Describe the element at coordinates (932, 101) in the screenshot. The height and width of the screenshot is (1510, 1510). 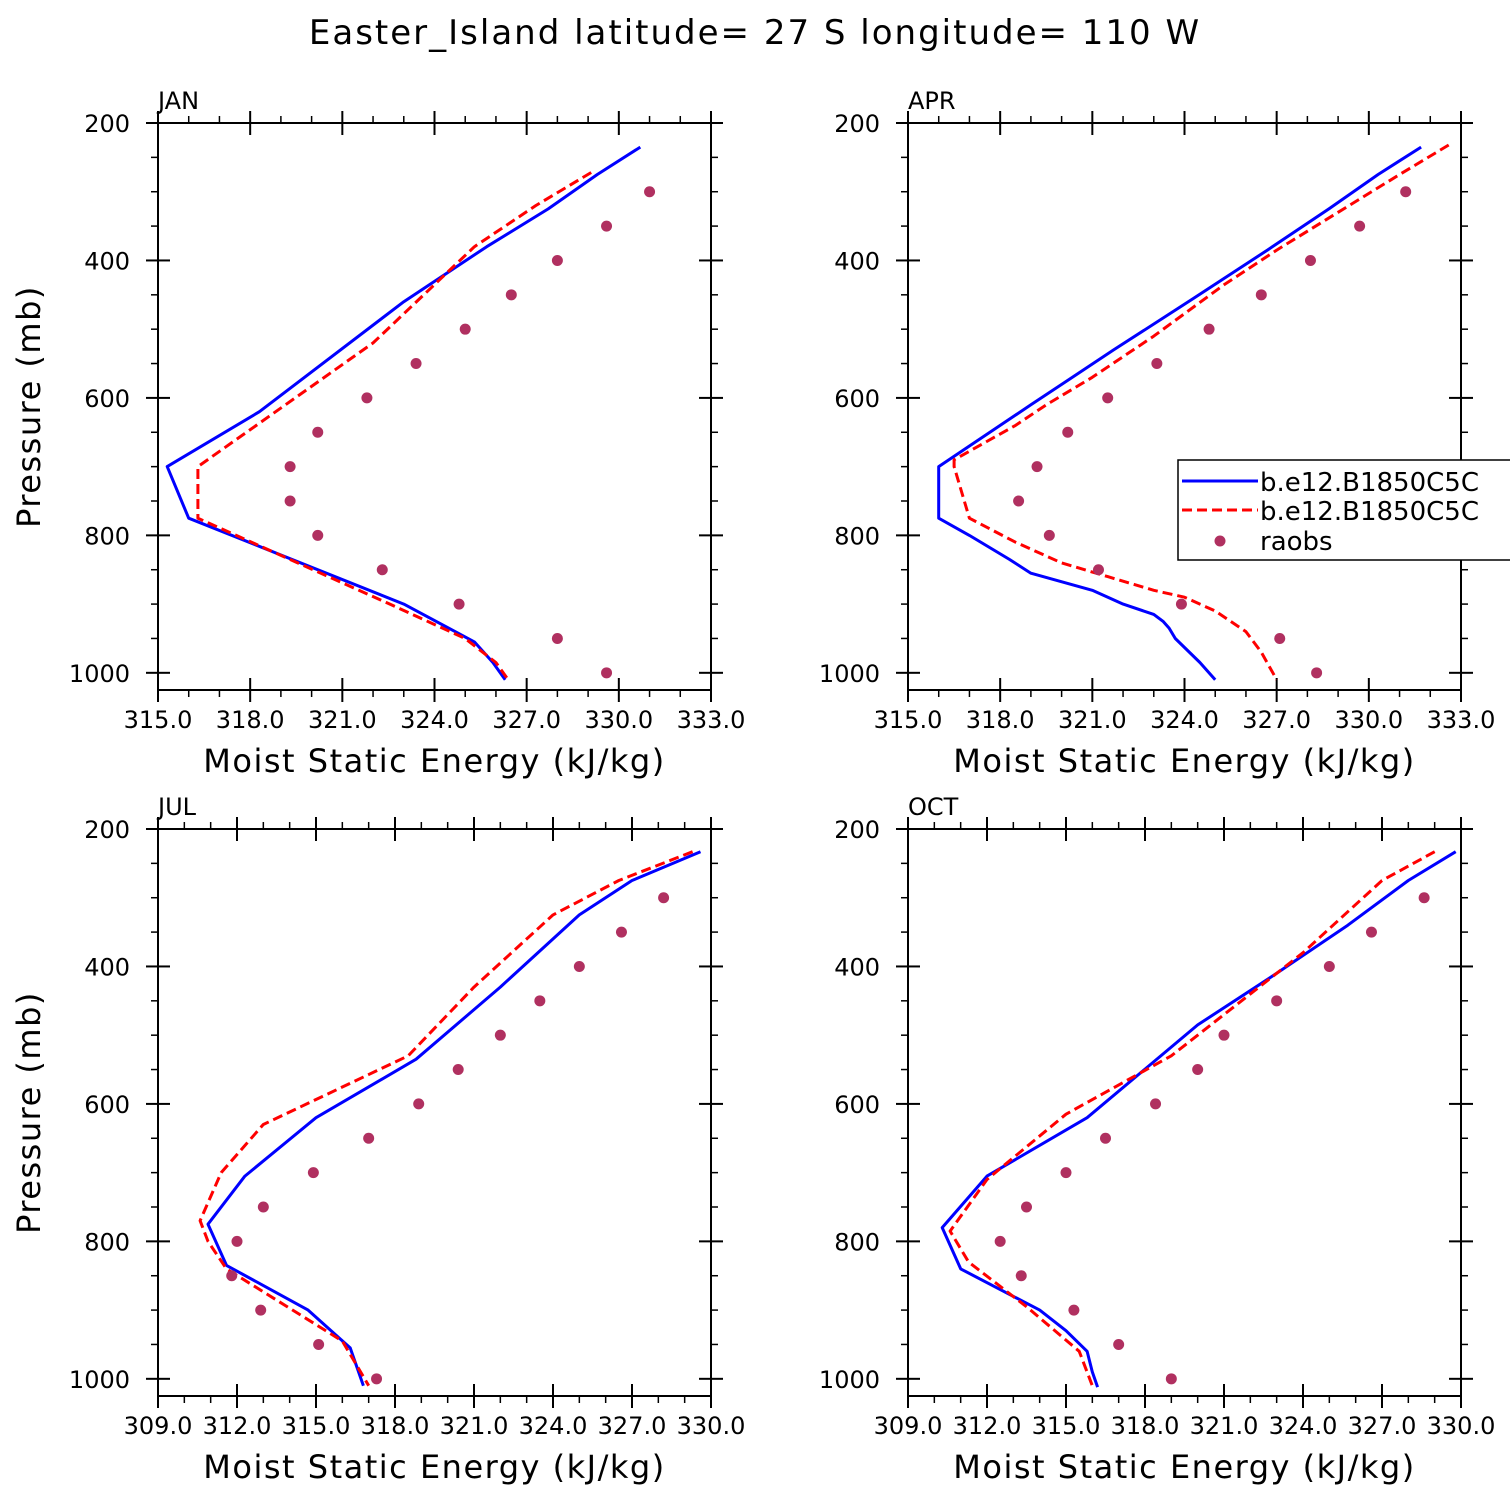
I see `panel-label: APR` at that location.